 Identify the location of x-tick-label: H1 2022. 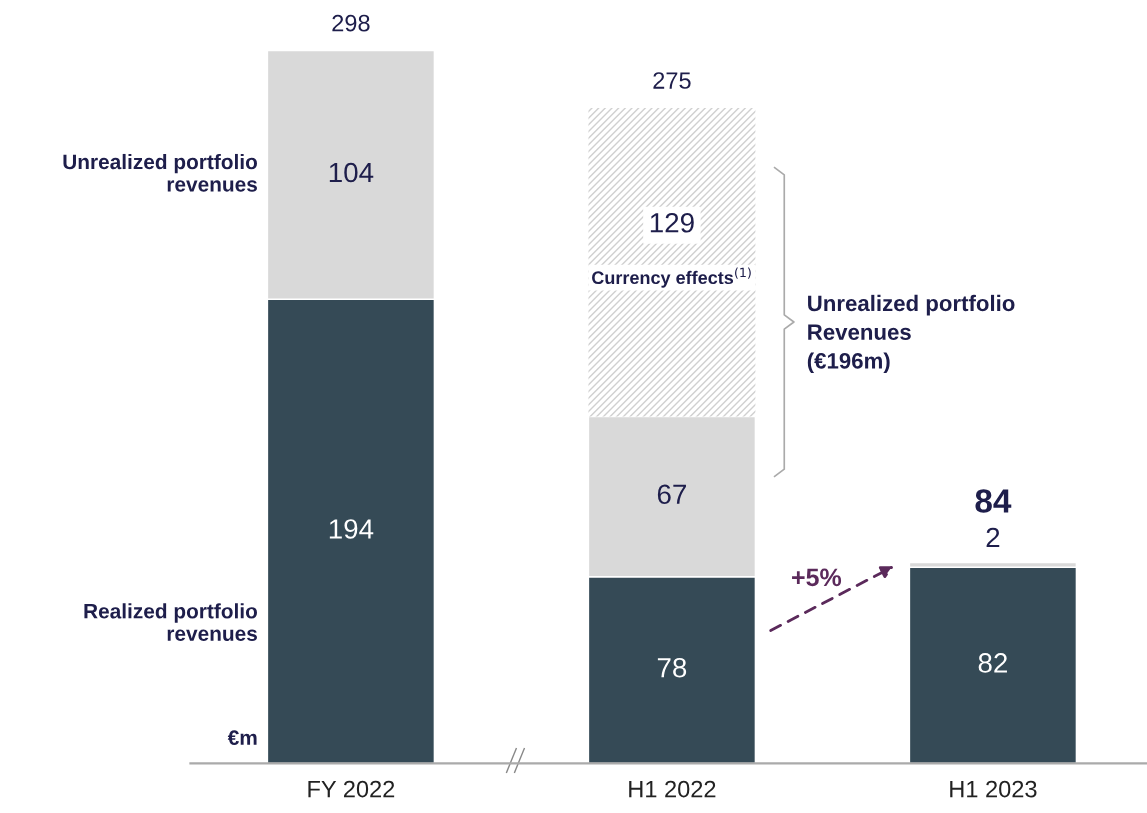
(672, 789).